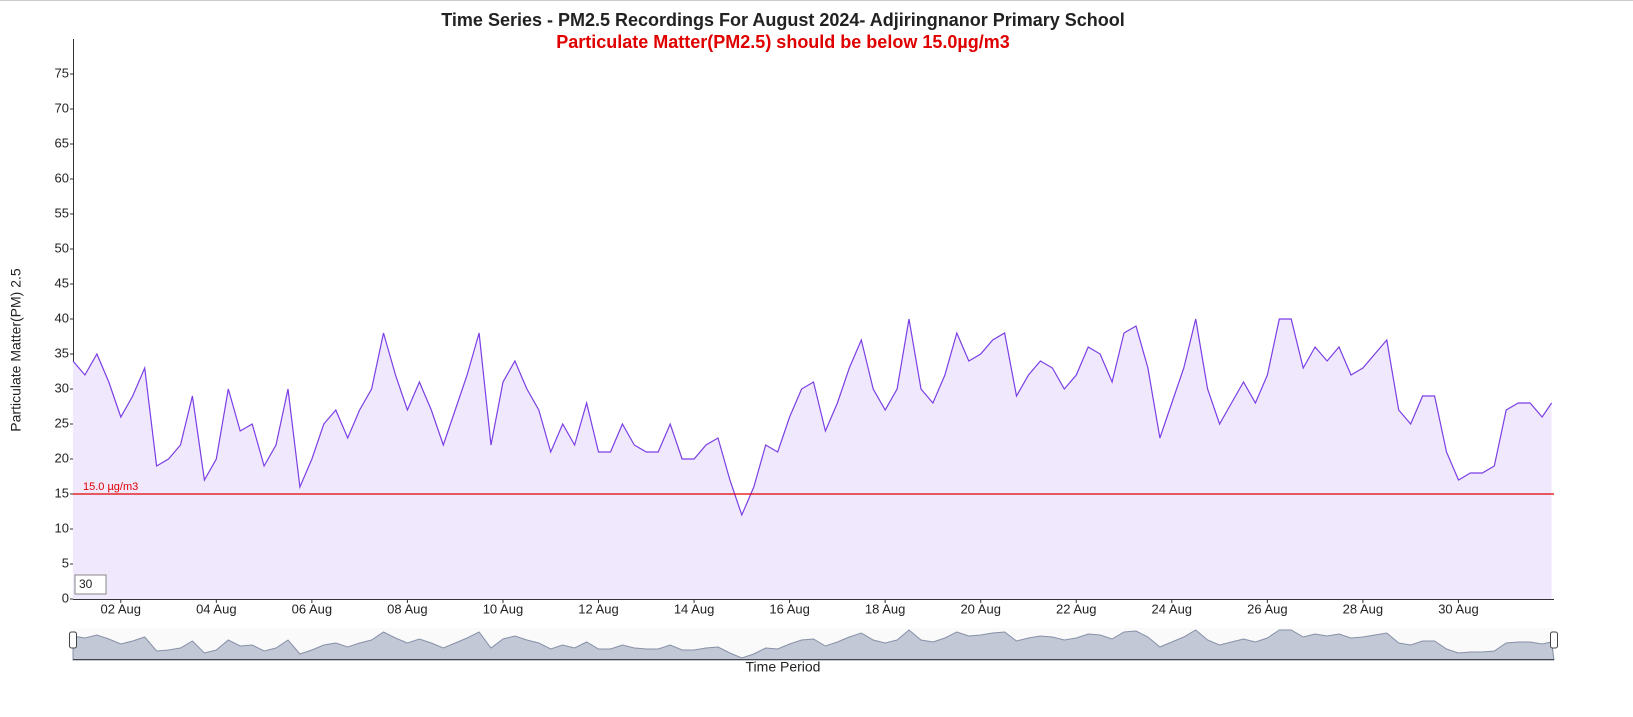 The width and height of the screenshot is (1633, 717). What do you see at coordinates (16, 350) in the screenshot?
I see `y-axis-label: Particulate Matter(PM) 2.5` at bounding box center [16, 350].